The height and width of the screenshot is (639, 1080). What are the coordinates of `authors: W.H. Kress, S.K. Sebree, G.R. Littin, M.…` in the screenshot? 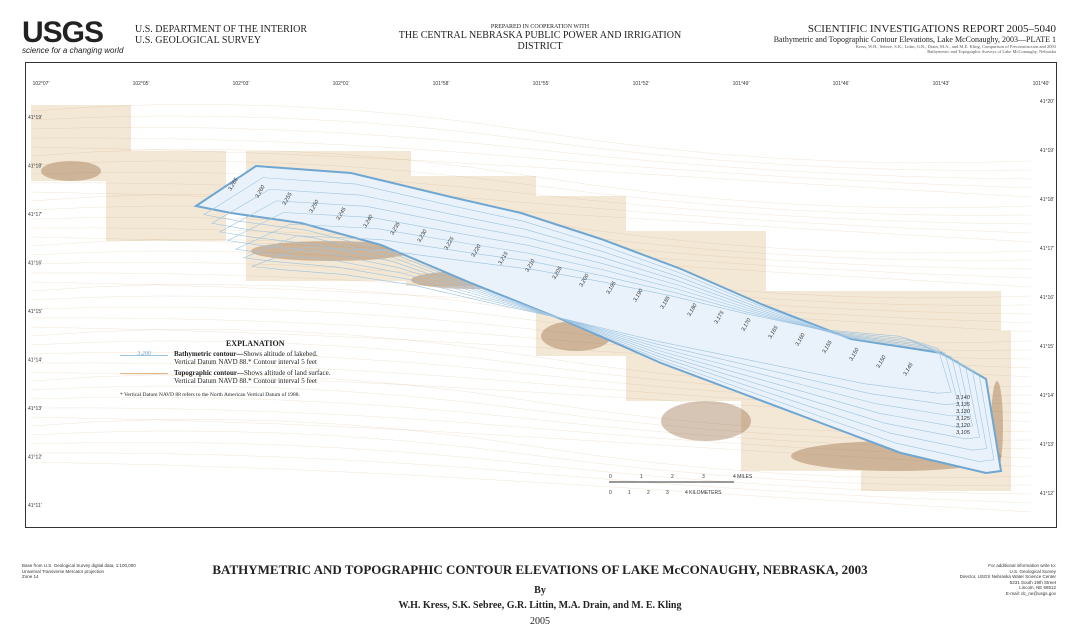 It's located at (540, 605).